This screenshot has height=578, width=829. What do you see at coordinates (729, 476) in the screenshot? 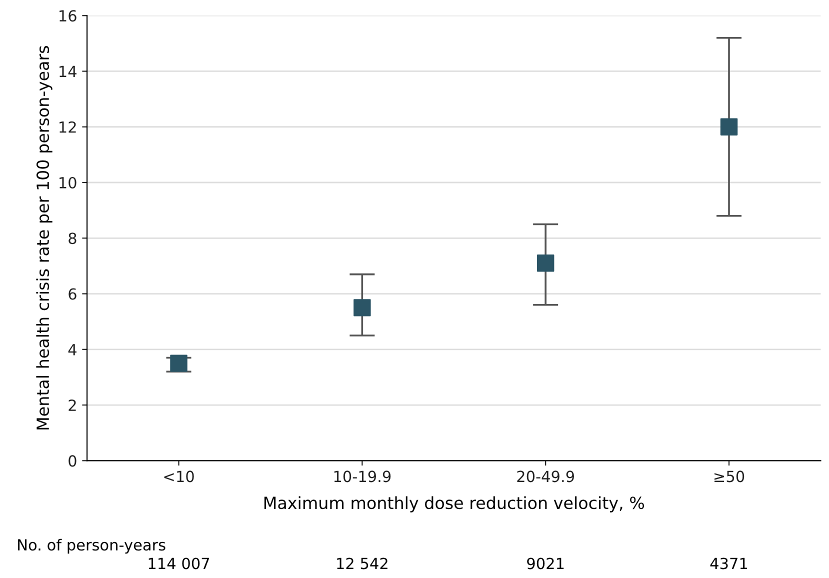
I see `x-tick-label: ≥50` at bounding box center [729, 476].